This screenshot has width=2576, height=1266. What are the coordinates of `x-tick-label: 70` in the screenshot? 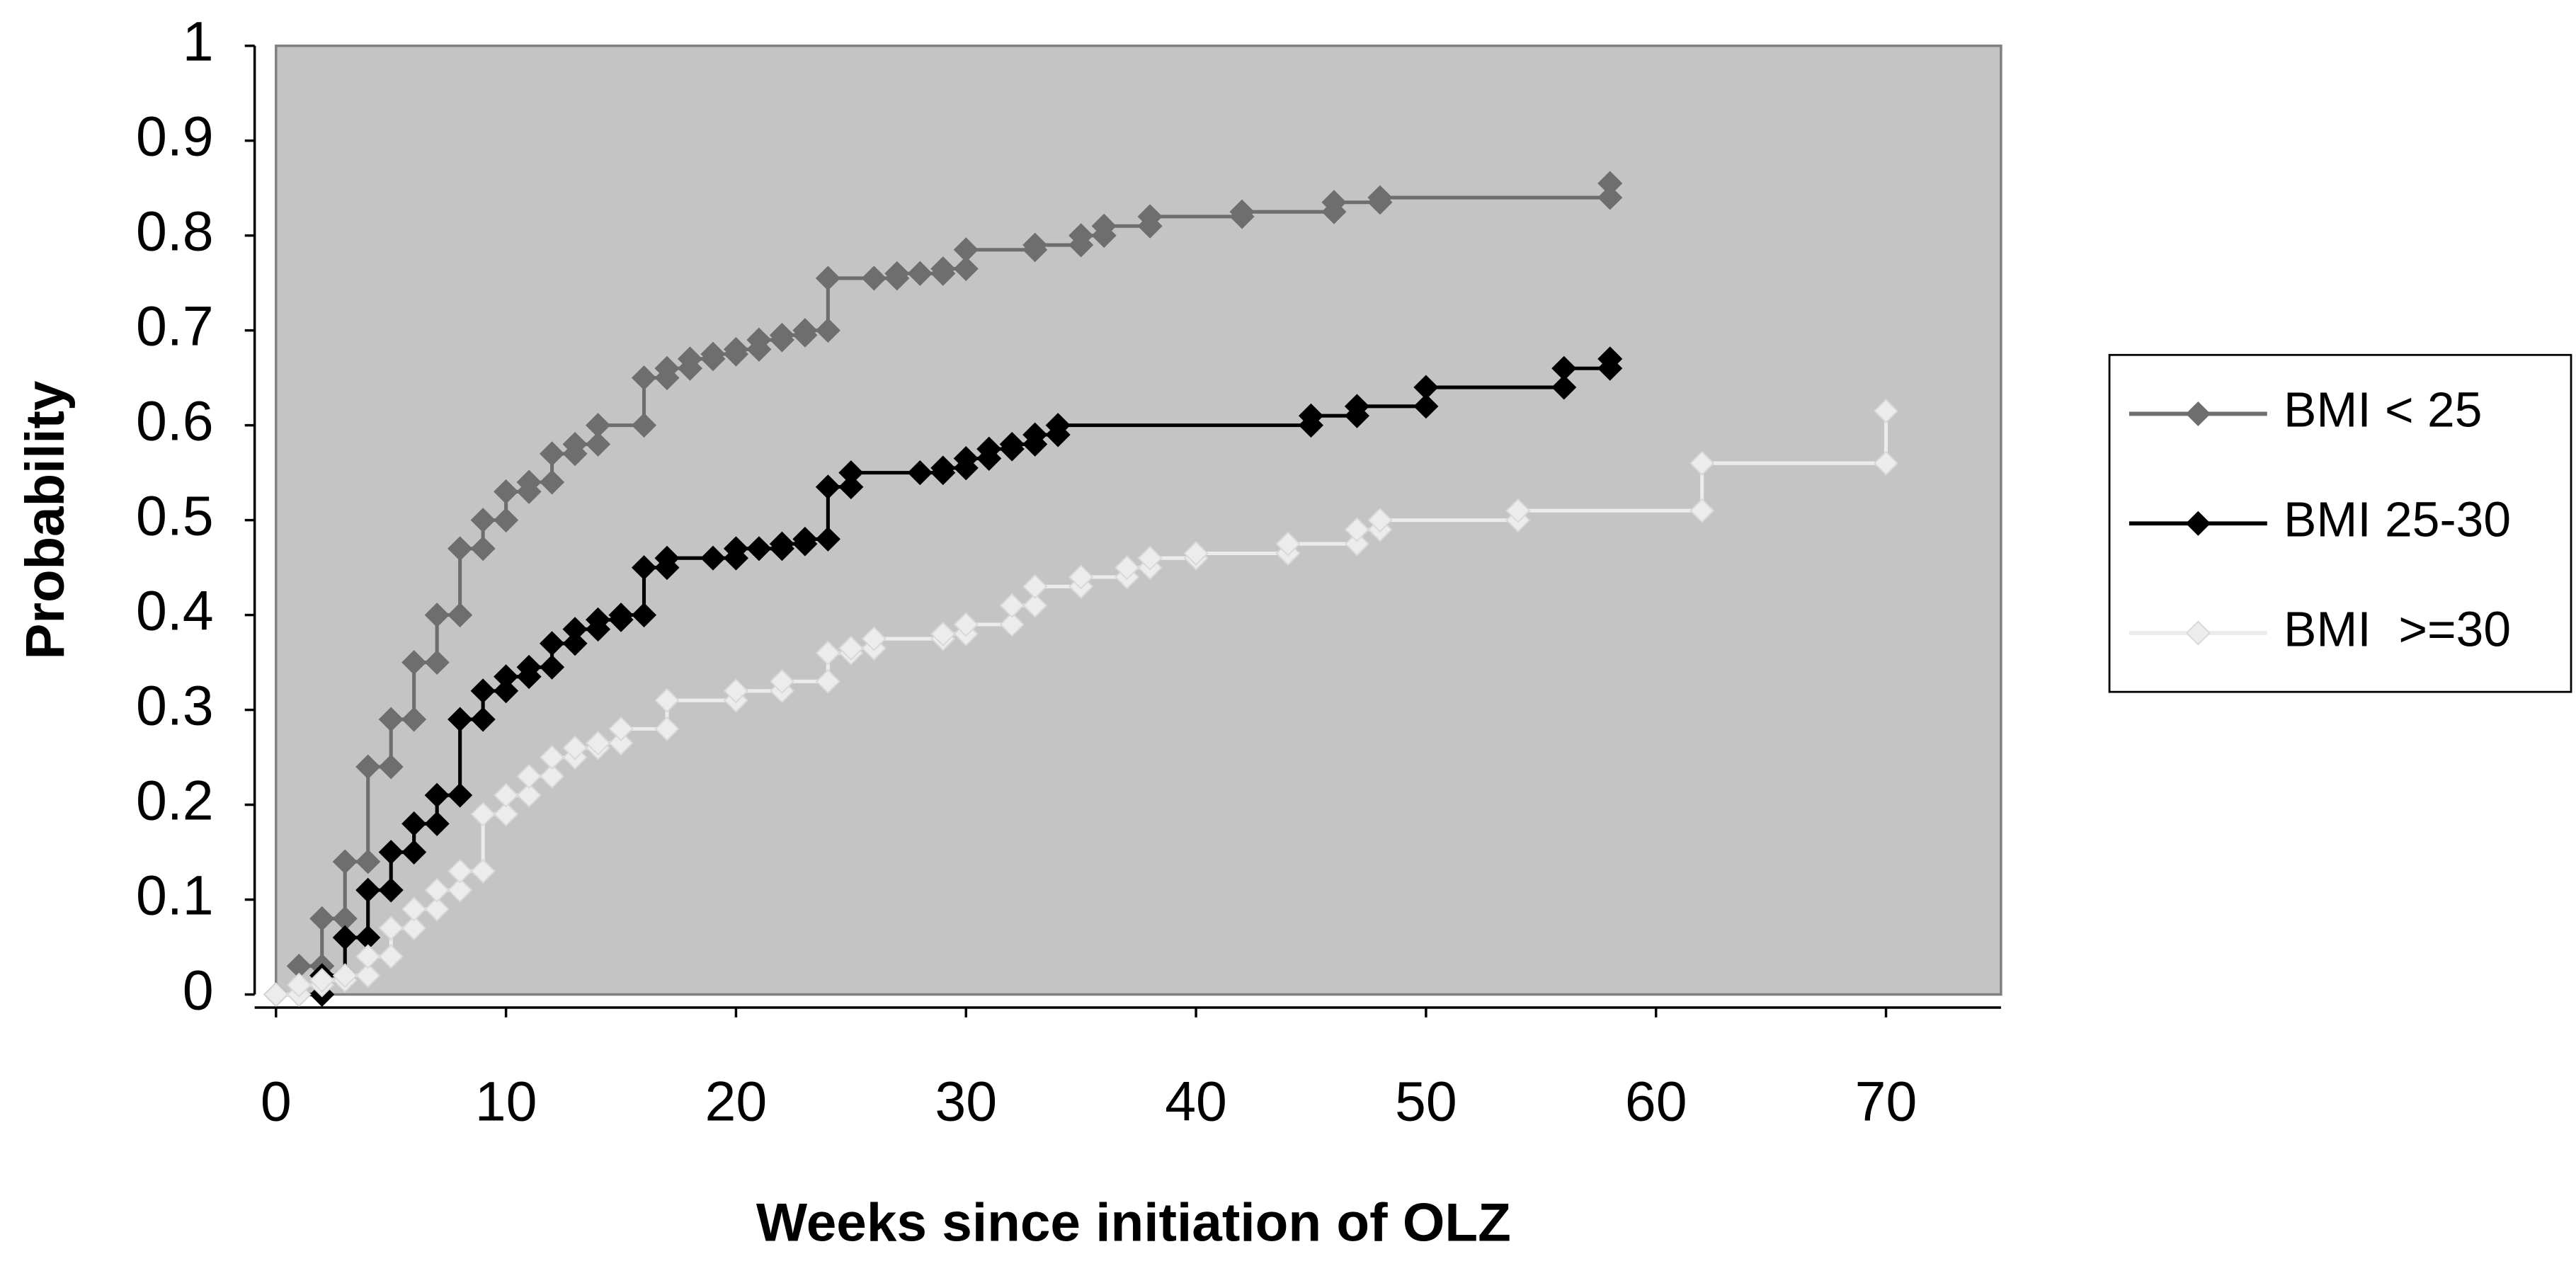 It's located at (1886, 1102).